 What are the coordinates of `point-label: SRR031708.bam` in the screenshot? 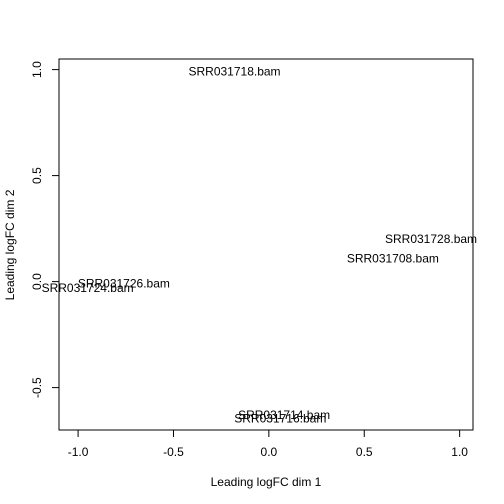 It's located at (393, 258).